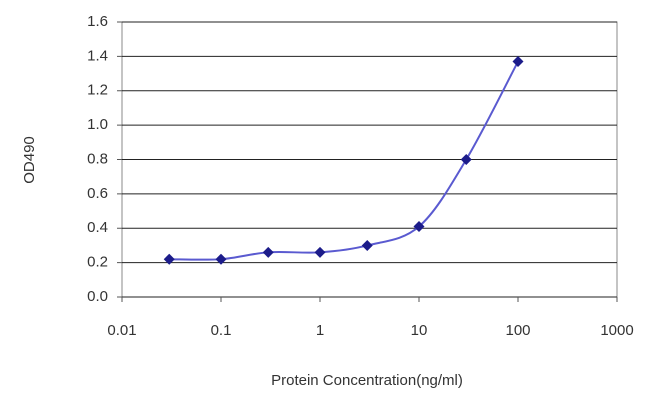 The image size is (650, 406). I want to click on y-tick-label: 0.2, so click(97, 262).